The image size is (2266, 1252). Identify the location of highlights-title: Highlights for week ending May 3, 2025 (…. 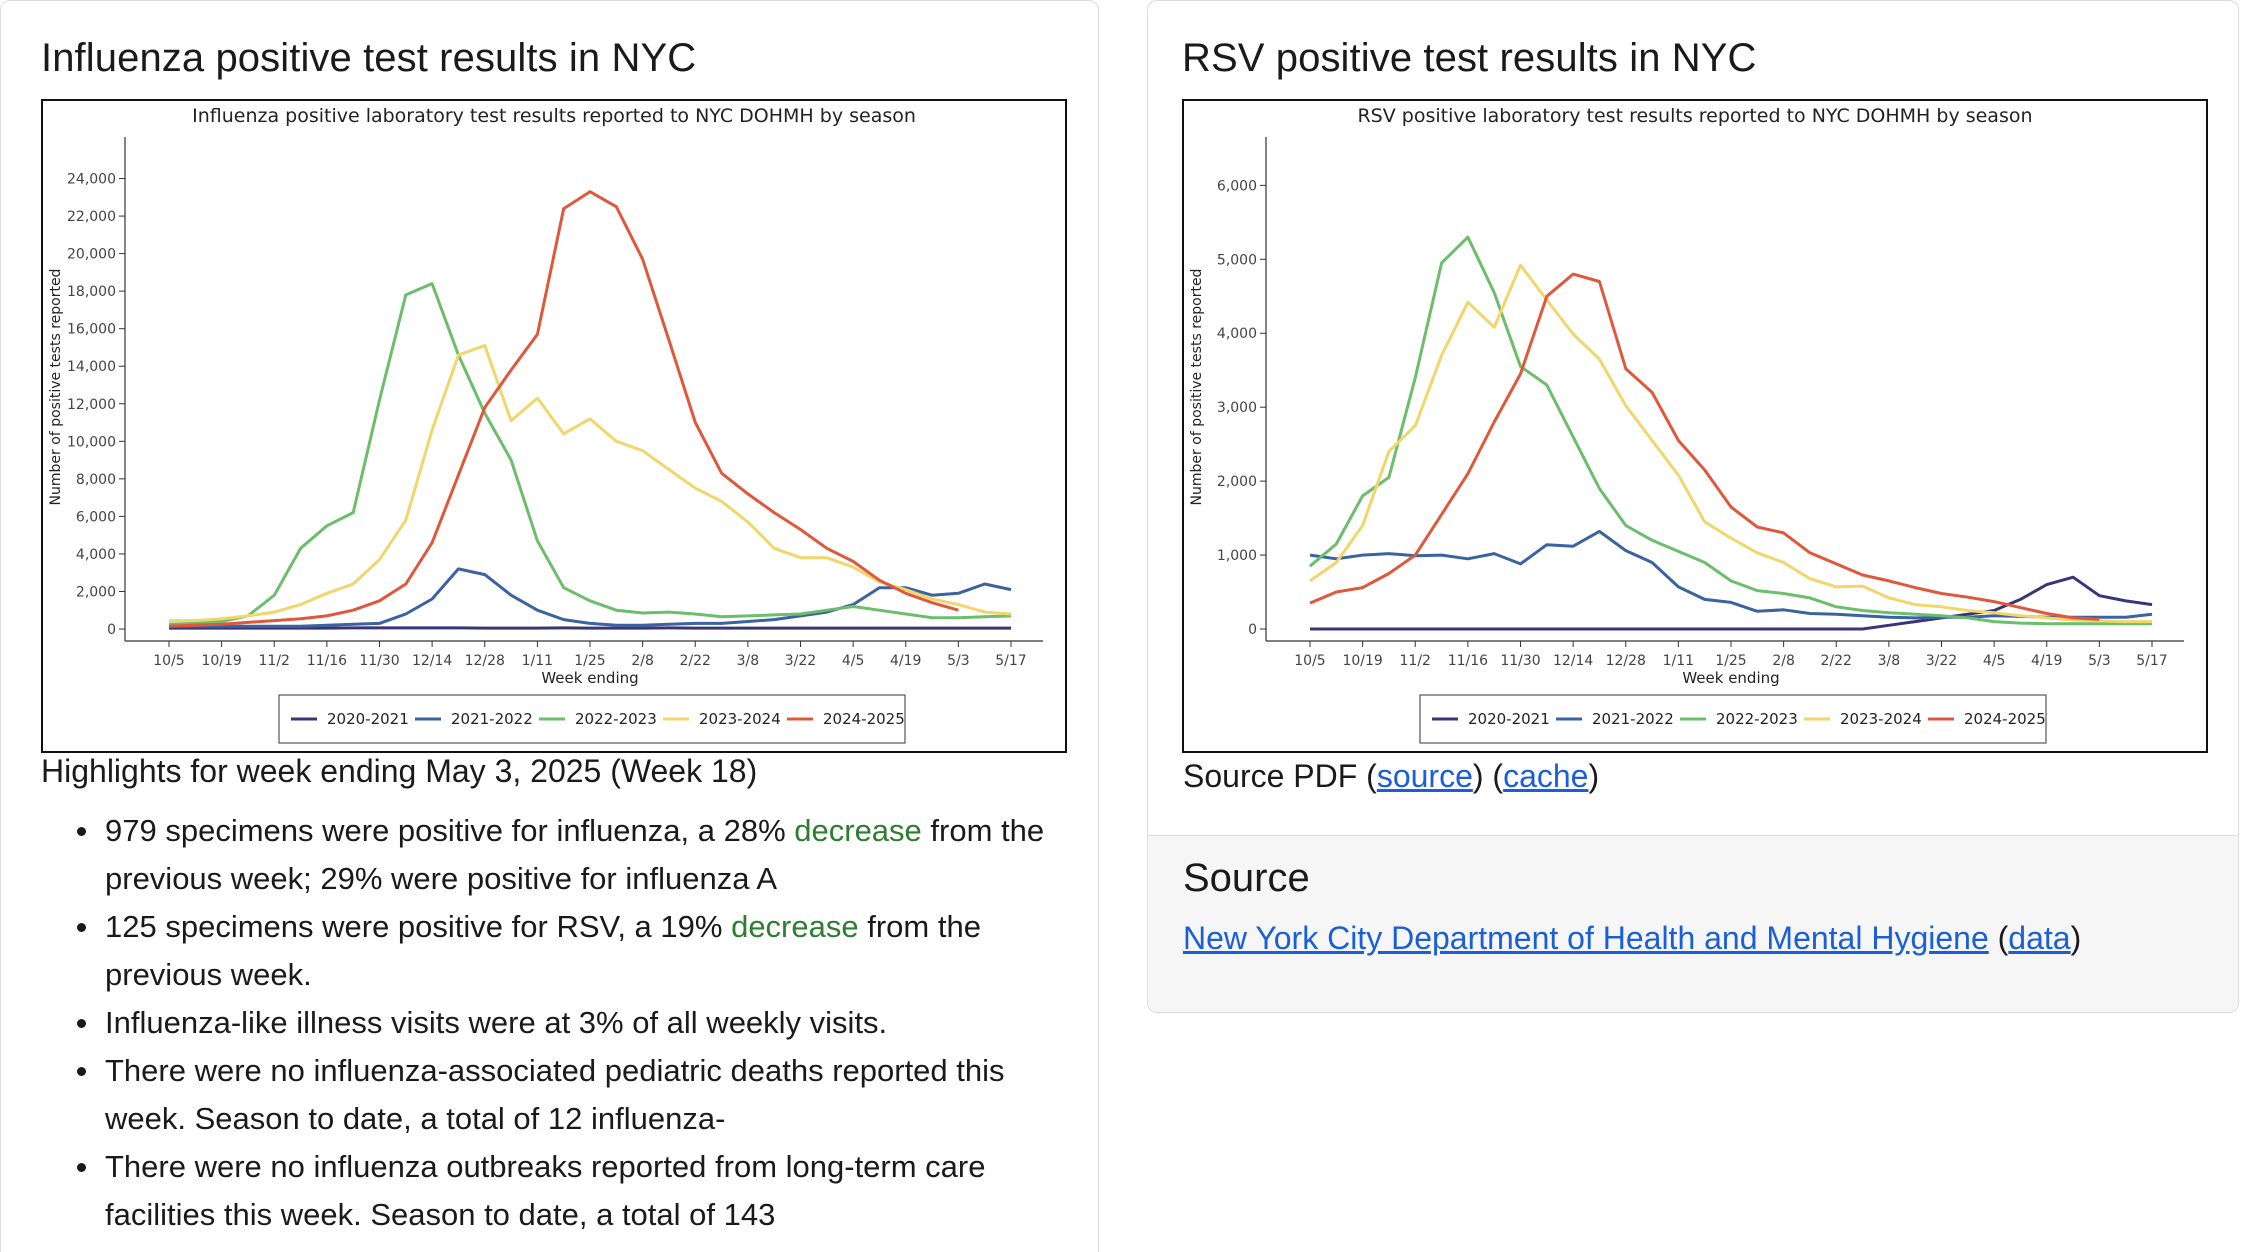
(399, 771).